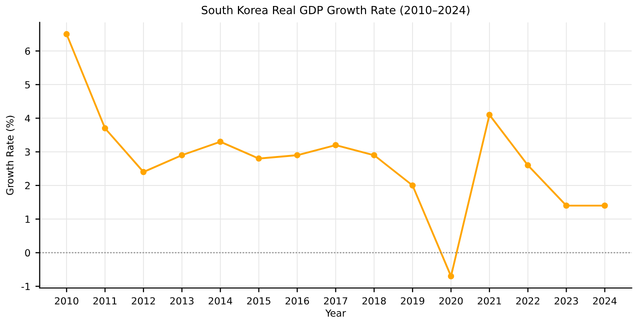 Image resolution: width=640 pixels, height=320 pixels. What do you see at coordinates (489, 301) in the screenshot?
I see `x-tick-label: 2021` at bounding box center [489, 301].